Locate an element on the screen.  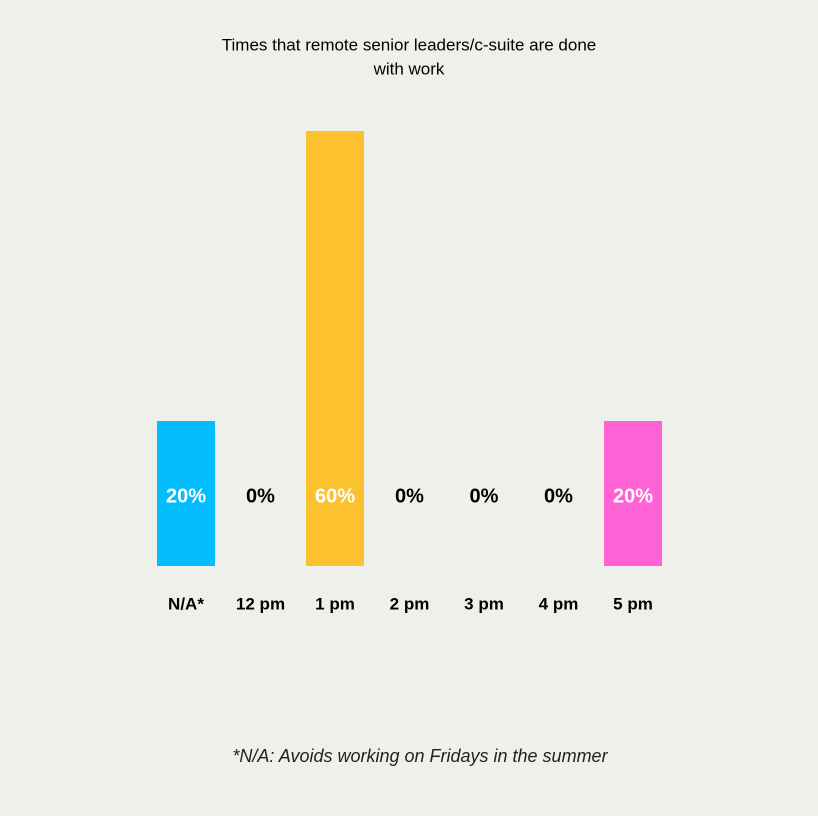
data-label: 60% is located at coordinates (335, 496).